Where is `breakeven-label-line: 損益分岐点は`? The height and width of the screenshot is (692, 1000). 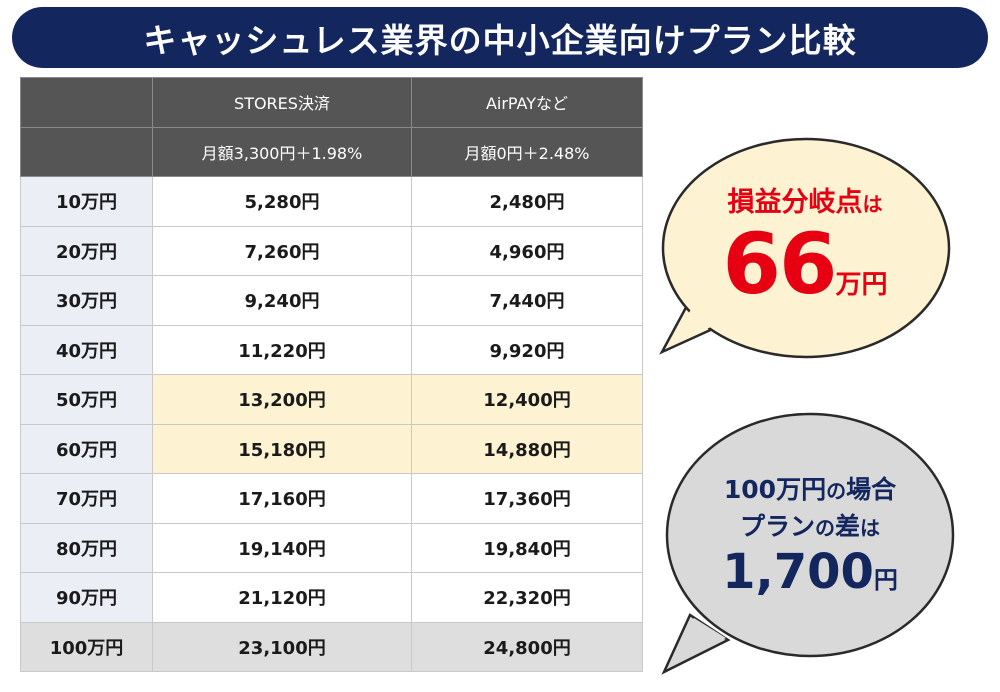
breakeven-label-line: 損益分岐点は is located at coordinates (805, 199).